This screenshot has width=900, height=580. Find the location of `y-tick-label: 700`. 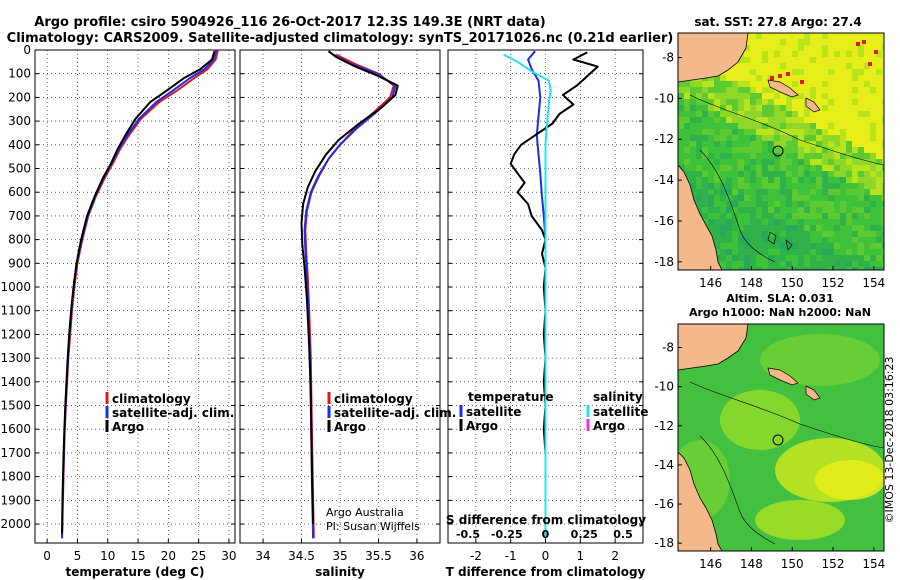

y-tick-label: 700 is located at coordinates (19, 216).